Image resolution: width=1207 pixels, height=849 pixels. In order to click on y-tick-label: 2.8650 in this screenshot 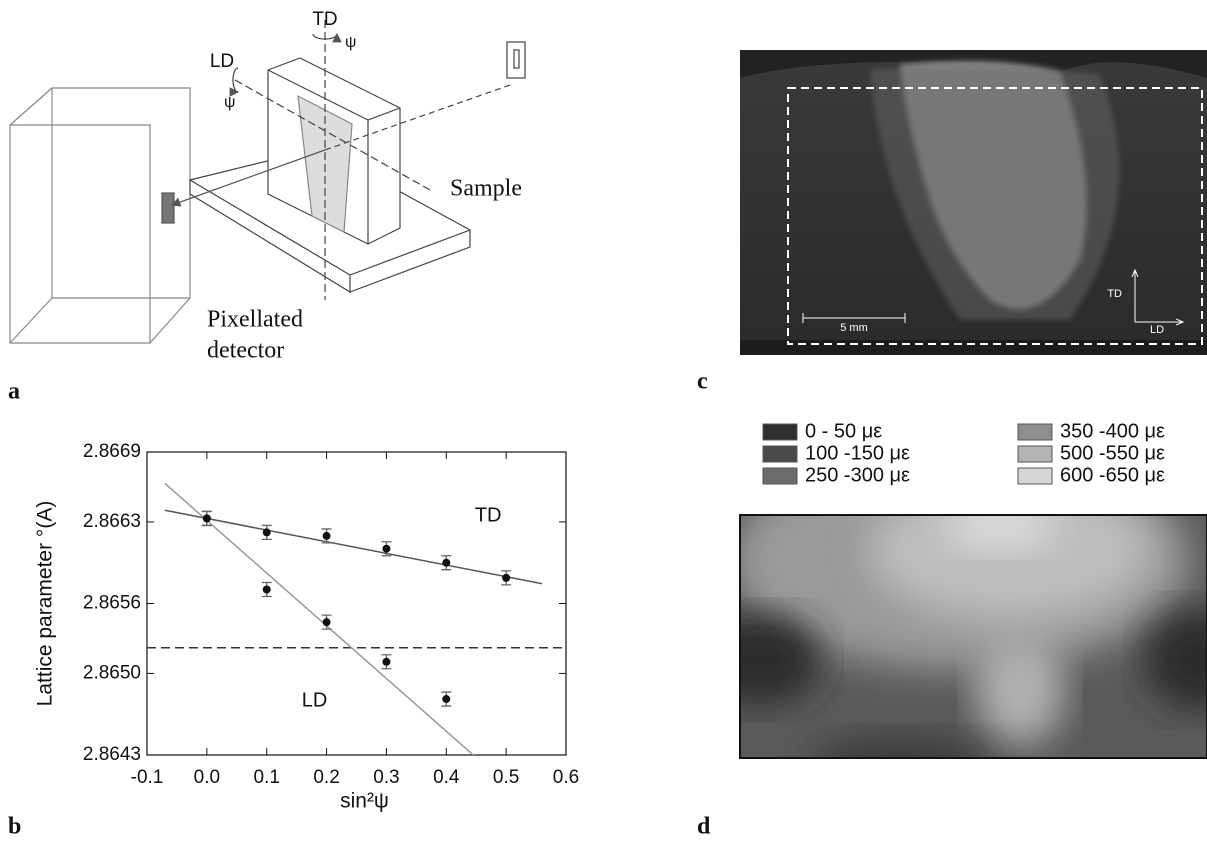, I will do `click(112, 672)`.